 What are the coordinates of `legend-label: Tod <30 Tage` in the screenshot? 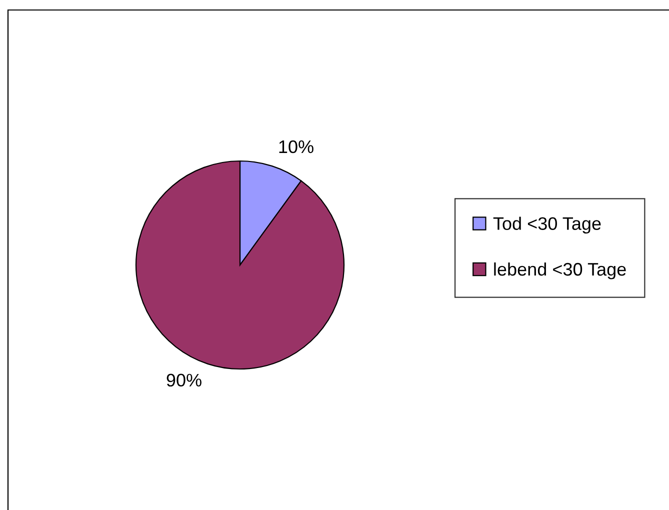 It's located at (547, 225).